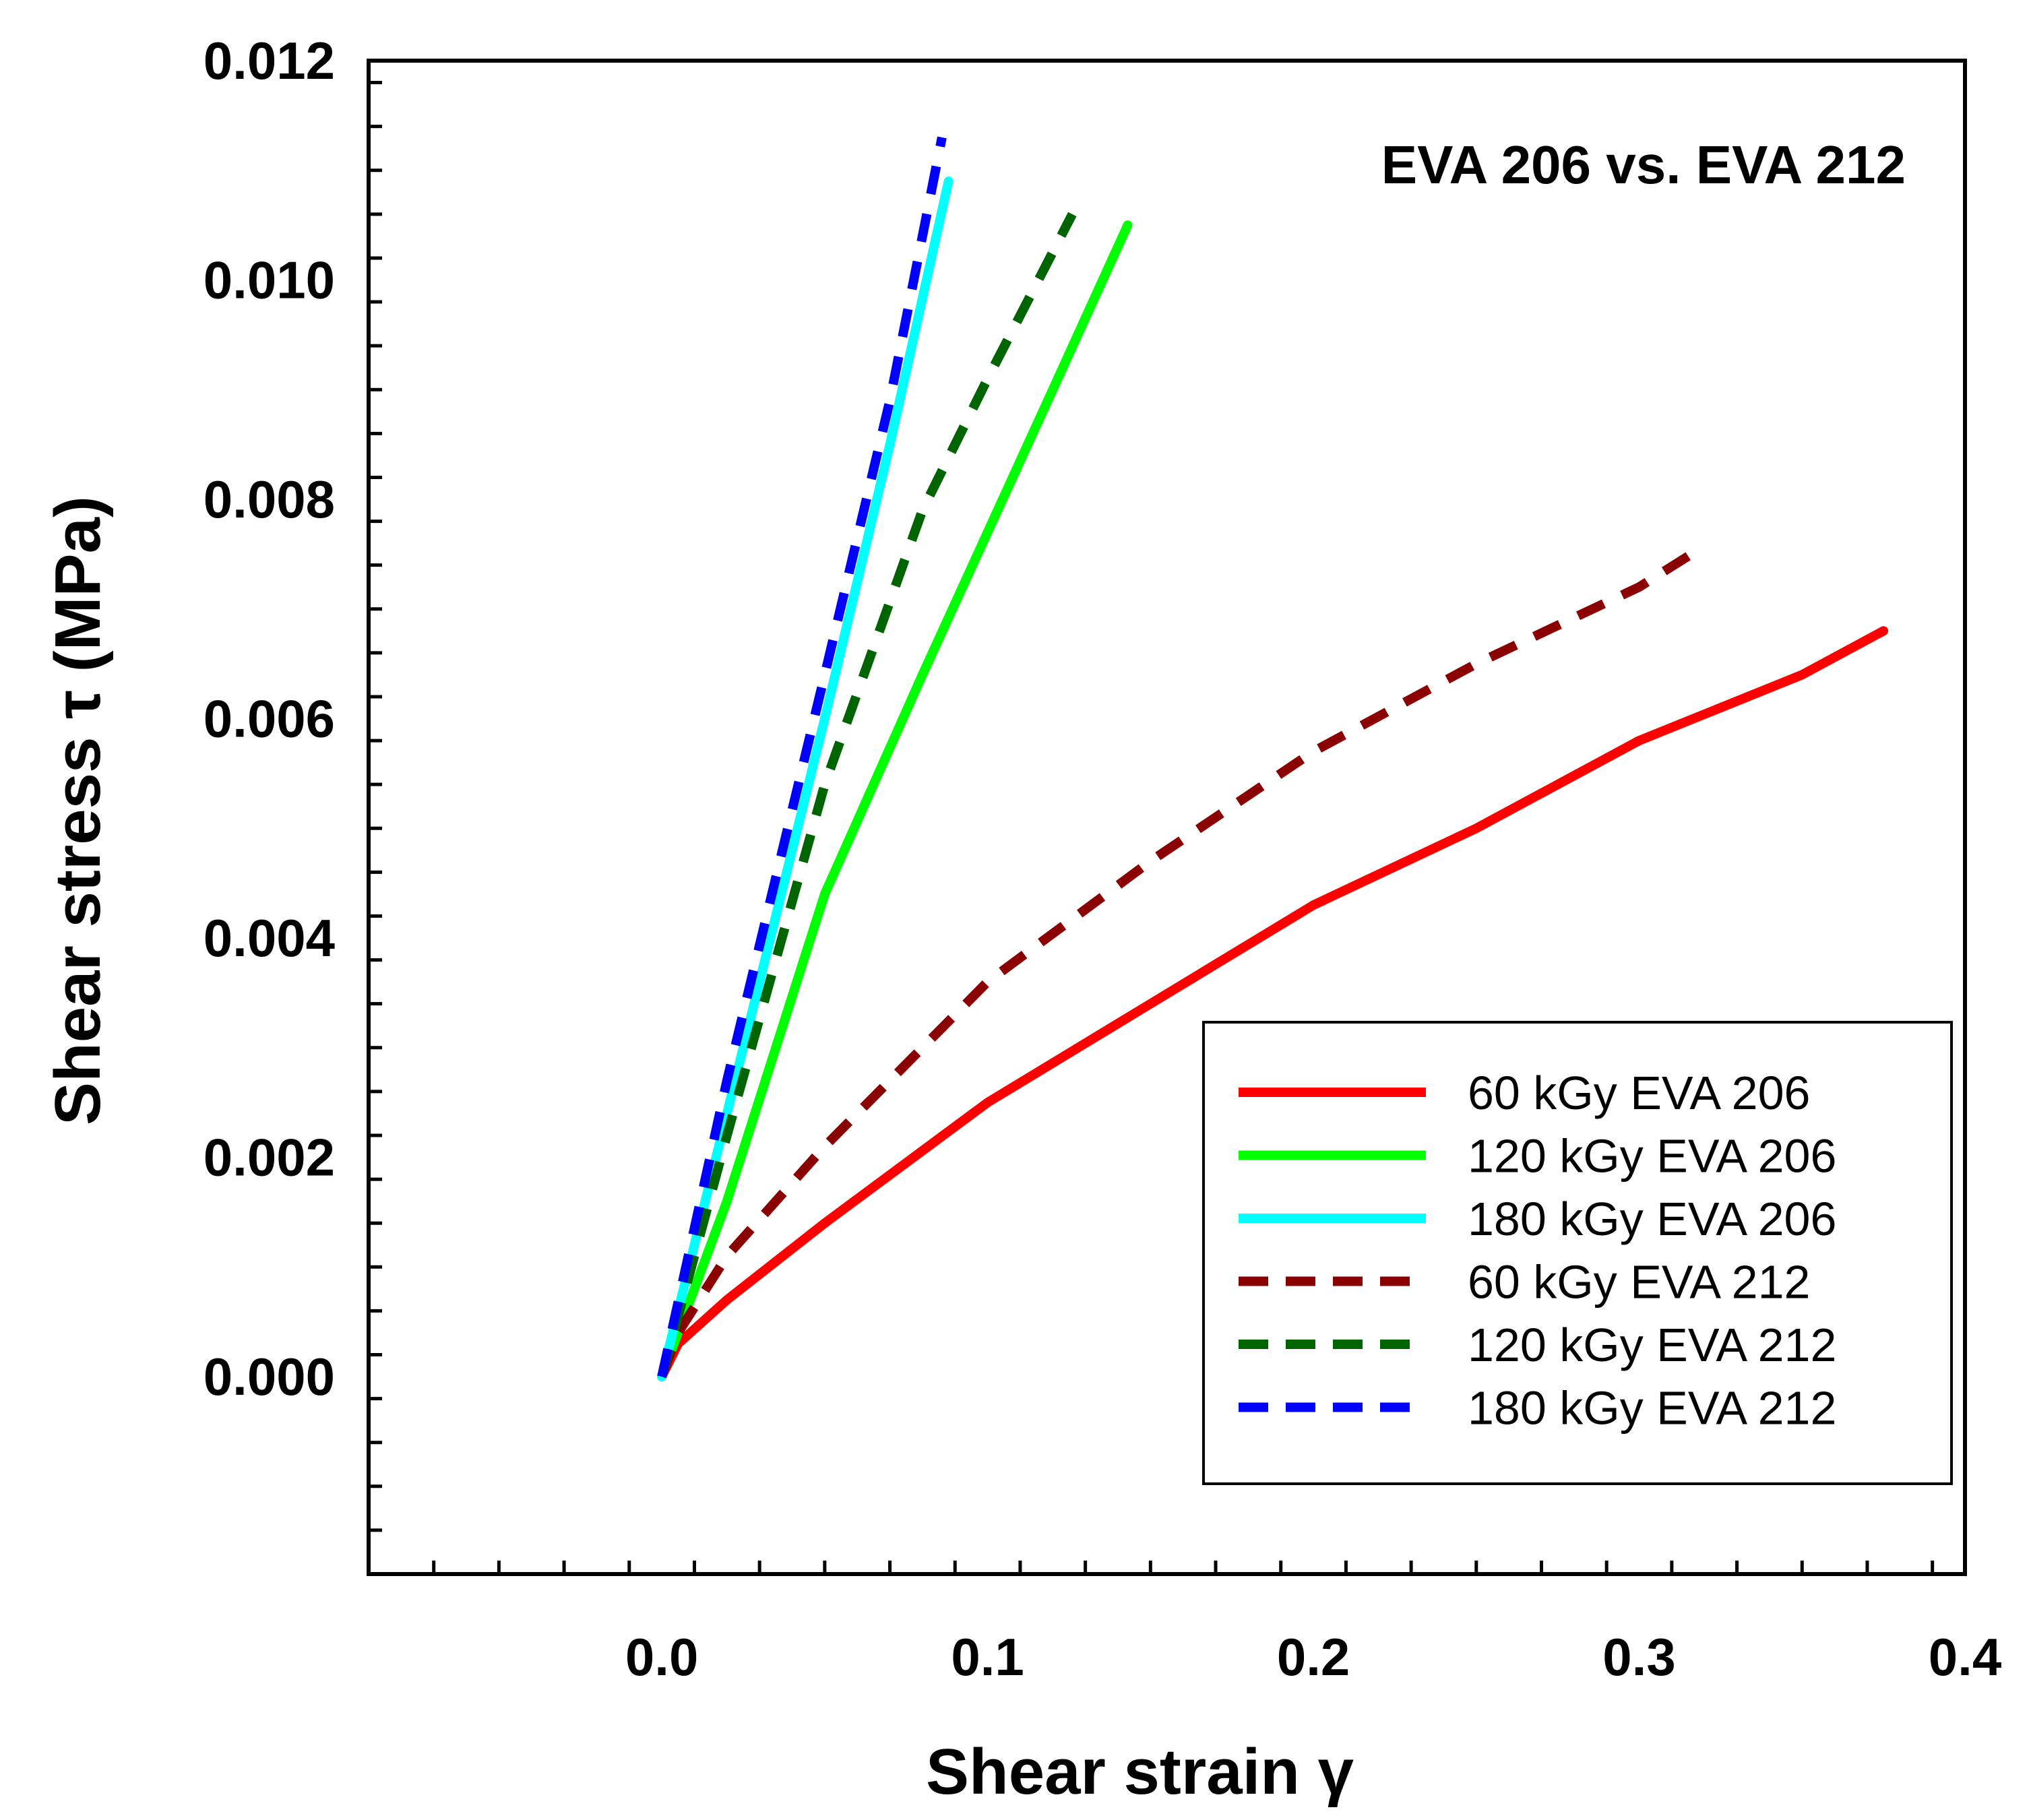  What do you see at coordinates (269, 281) in the screenshot?
I see `y-tick-label: 0.010` at bounding box center [269, 281].